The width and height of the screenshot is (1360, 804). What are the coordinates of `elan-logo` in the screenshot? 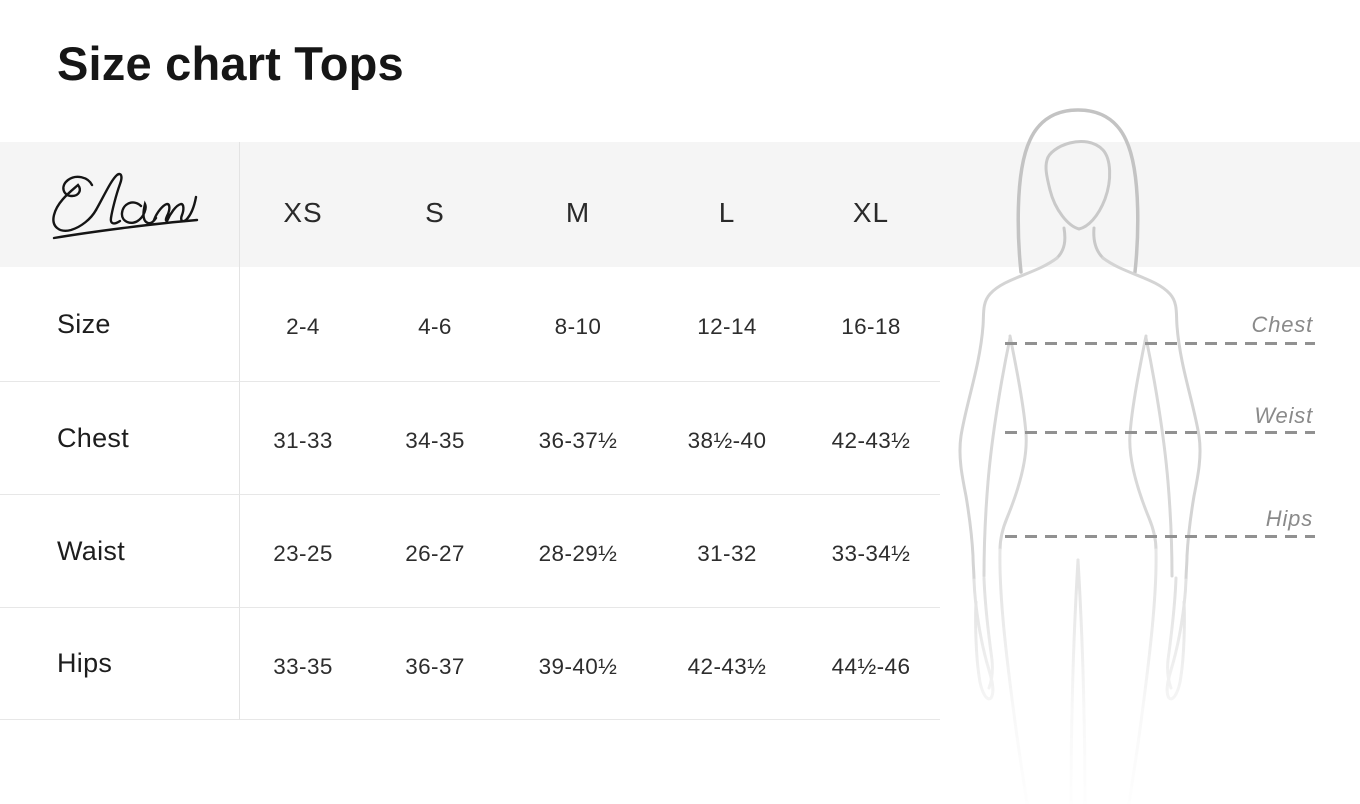 It's located at (125, 205).